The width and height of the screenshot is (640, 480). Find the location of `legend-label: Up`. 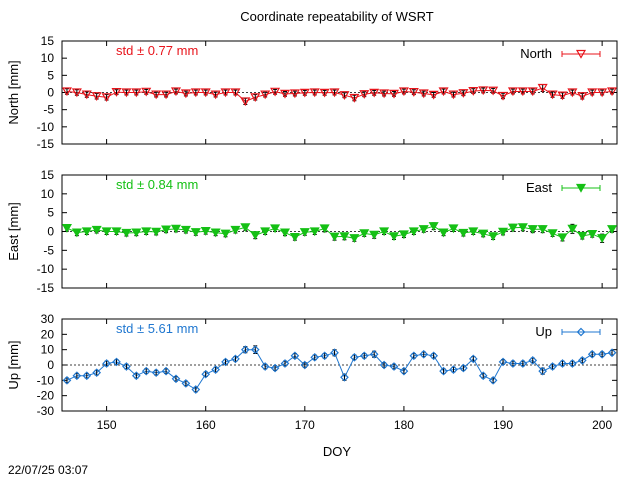

legend-label: Up is located at coordinates (543, 331).